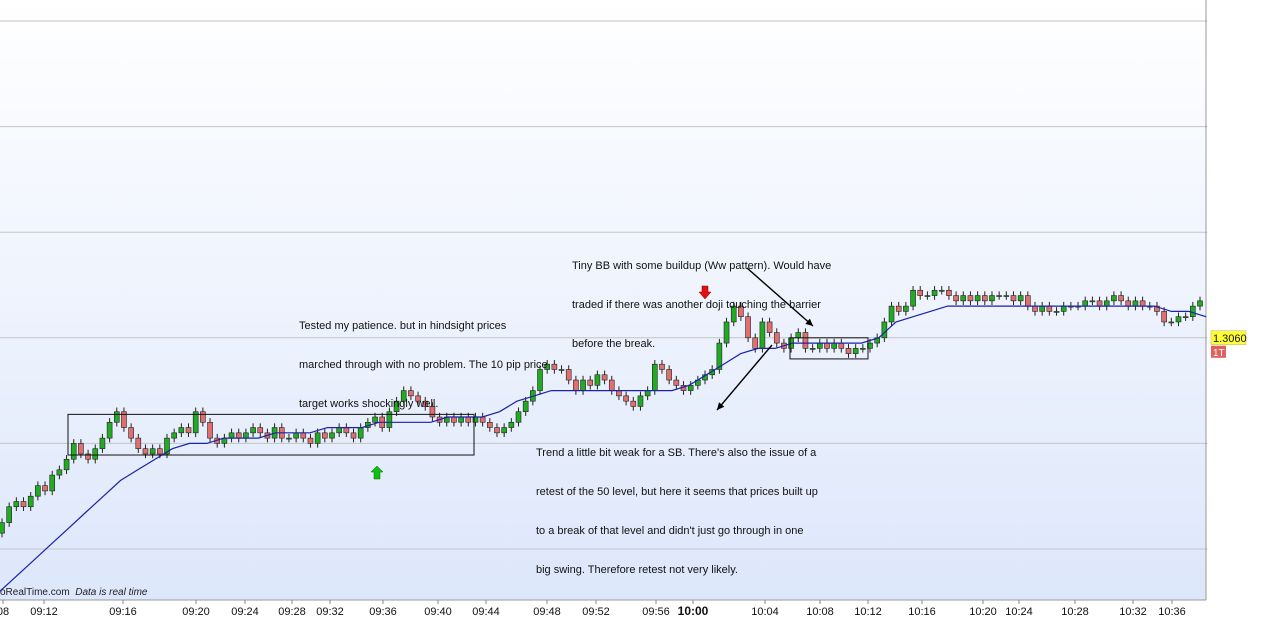  I want to click on annotation-line: target works shockingly well., so click(369, 404).